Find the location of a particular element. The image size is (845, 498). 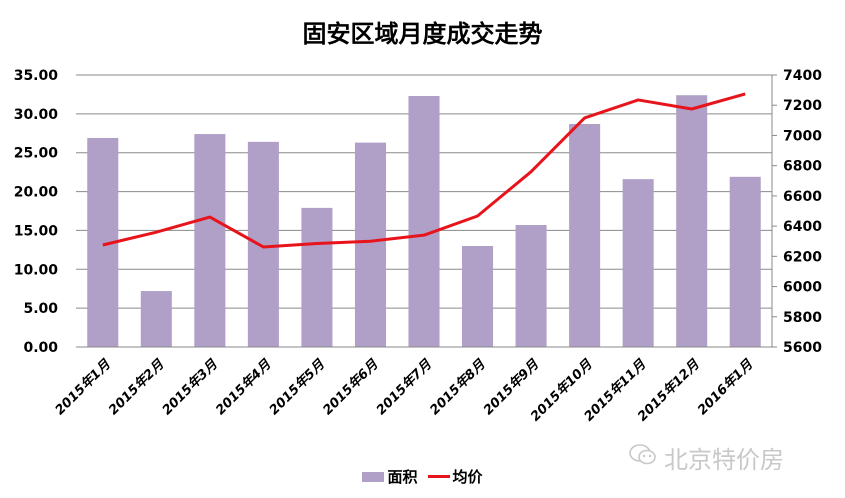

x-tick: 2016年1月 is located at coordinates (725, 387).